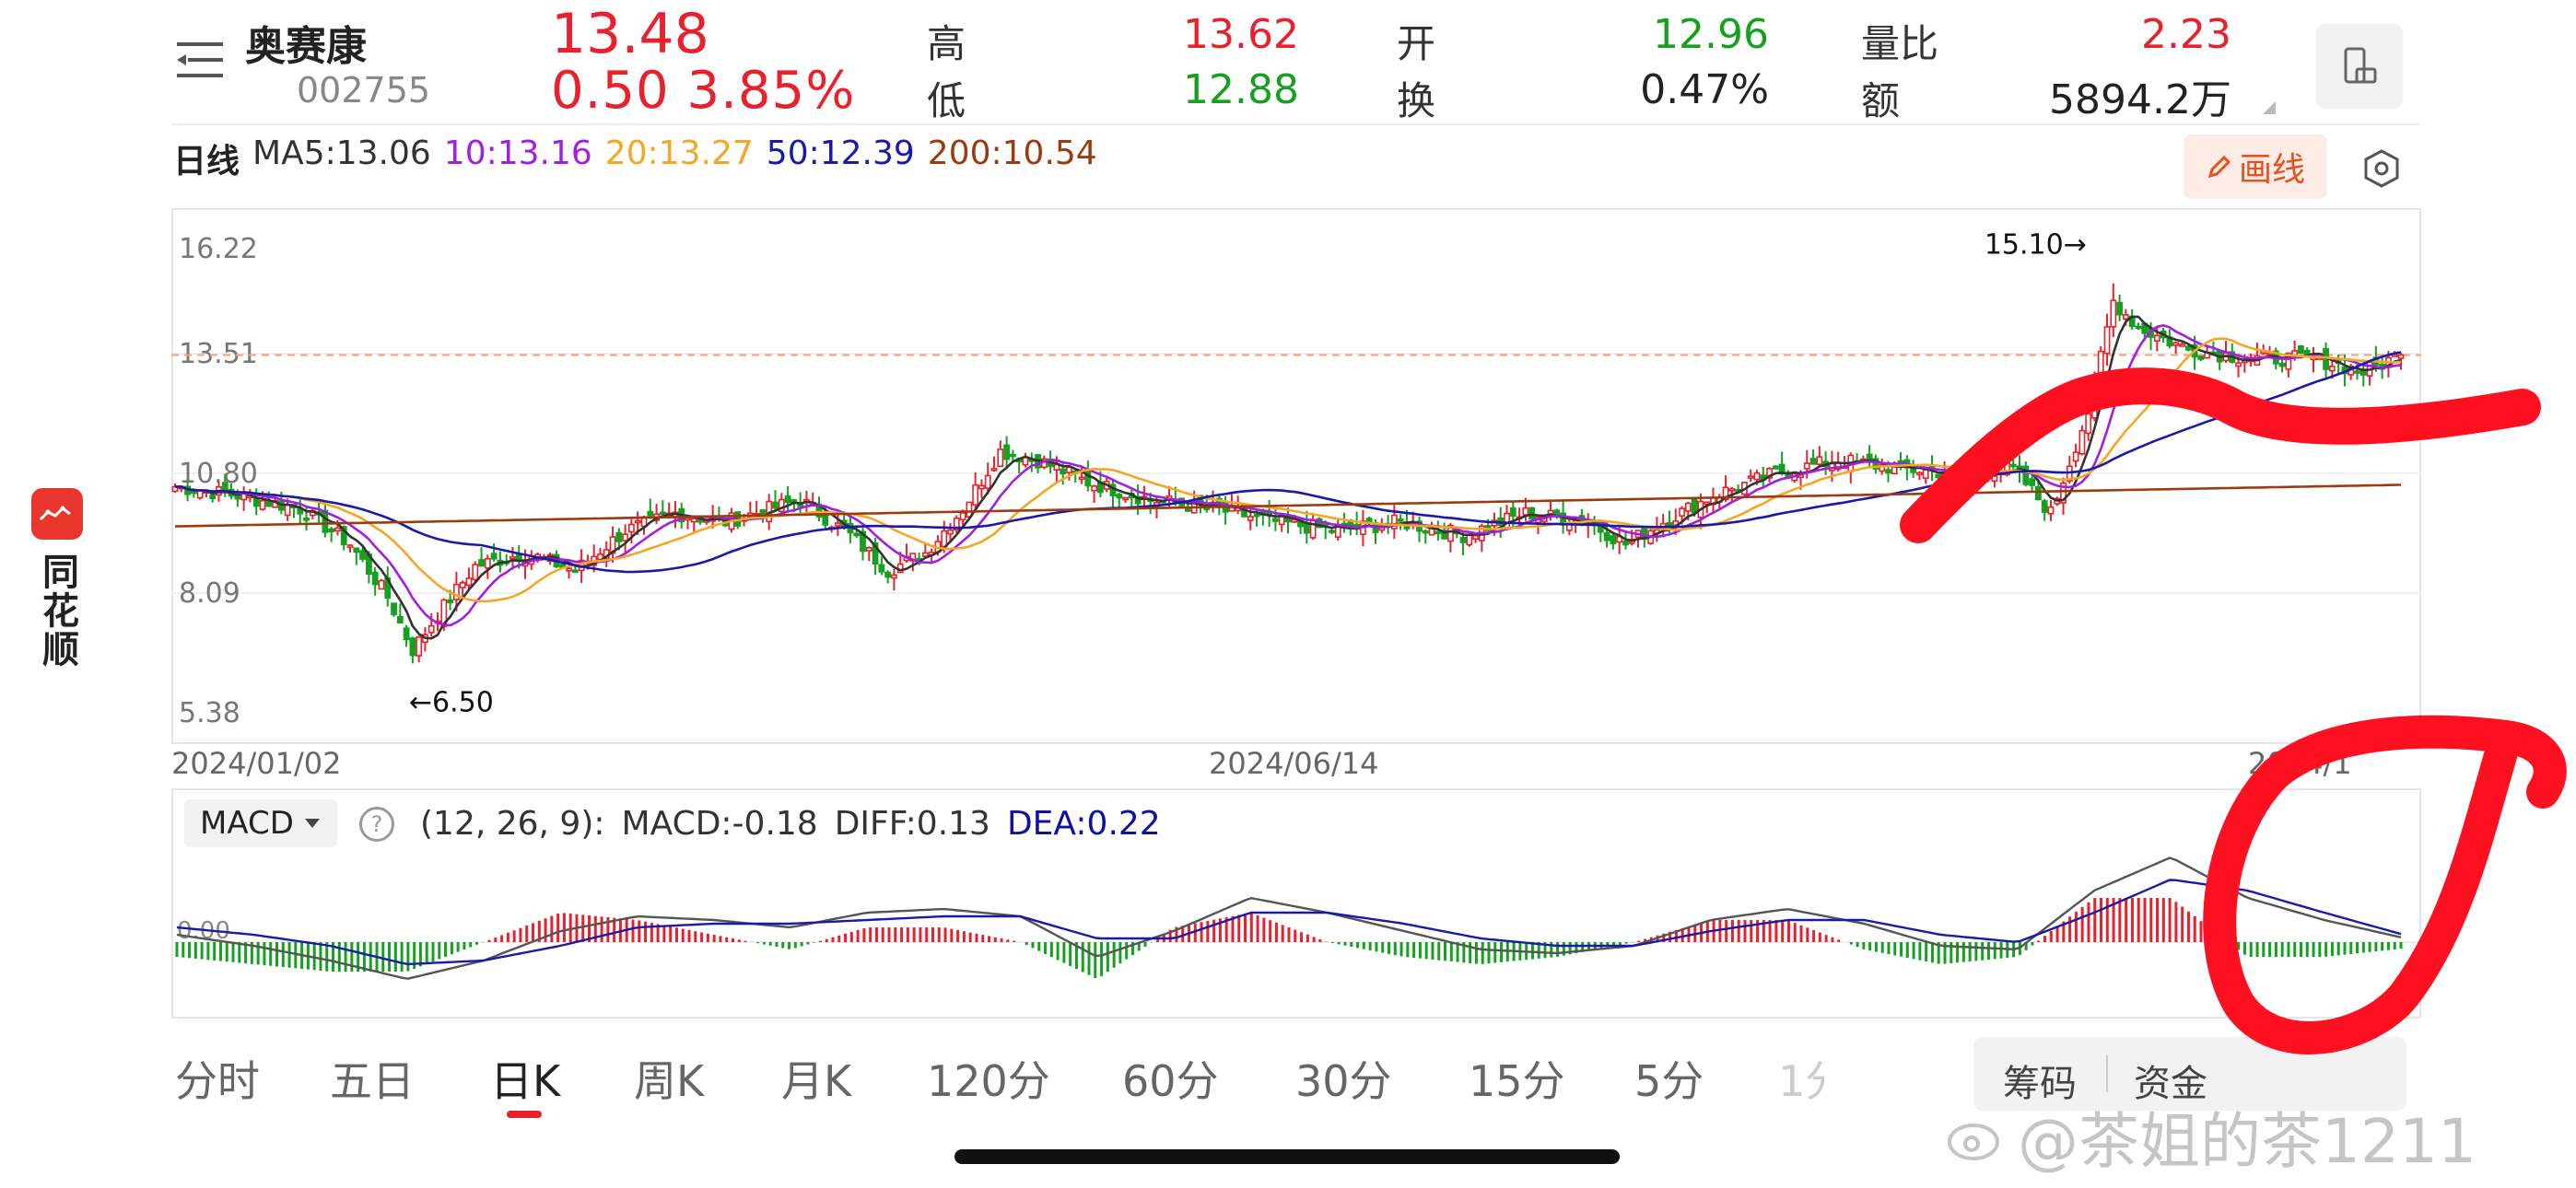 The image size is (2576, 1188). Describe the element at coordinates (2170, 1084) in the screenshot. I see `tab-funds: 资金` at that location.